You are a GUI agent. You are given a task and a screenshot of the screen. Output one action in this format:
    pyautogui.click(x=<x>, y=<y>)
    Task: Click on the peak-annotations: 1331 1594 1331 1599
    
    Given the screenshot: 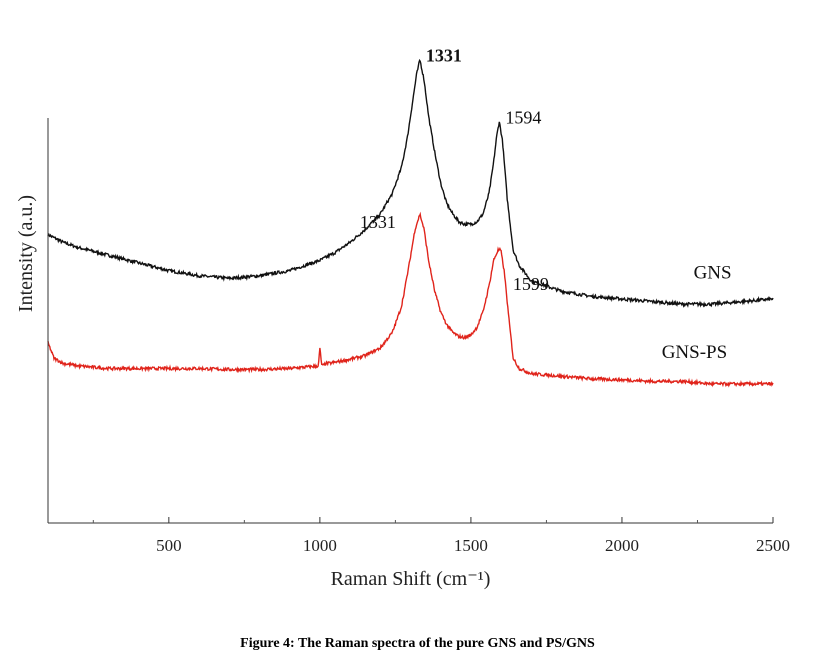 What is the action you would take?
    pyautogui.click(x=454, y=170)
    